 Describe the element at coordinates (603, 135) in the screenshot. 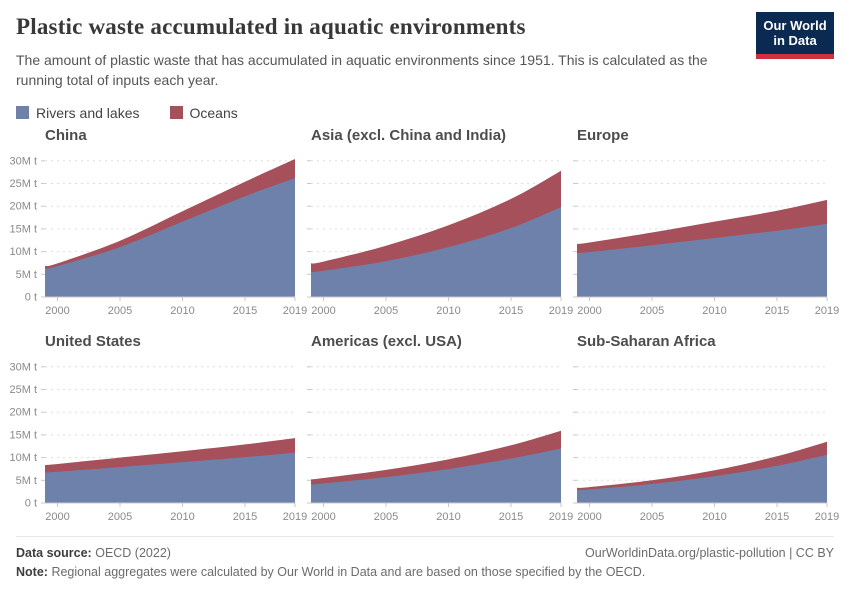

I see `facet-title: Europe` at that location.